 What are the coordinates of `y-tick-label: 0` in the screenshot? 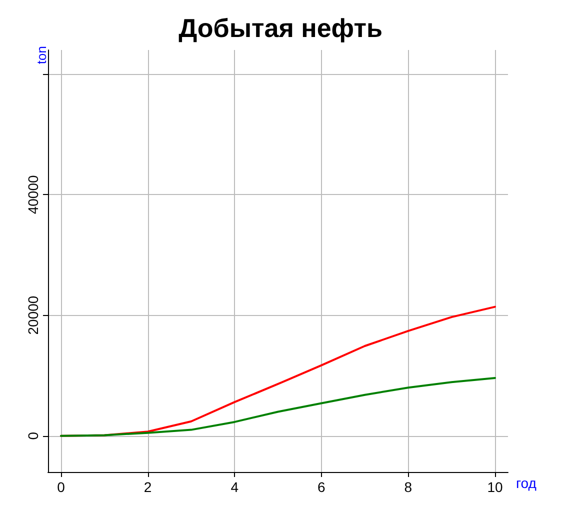 It's located at (33, 436).